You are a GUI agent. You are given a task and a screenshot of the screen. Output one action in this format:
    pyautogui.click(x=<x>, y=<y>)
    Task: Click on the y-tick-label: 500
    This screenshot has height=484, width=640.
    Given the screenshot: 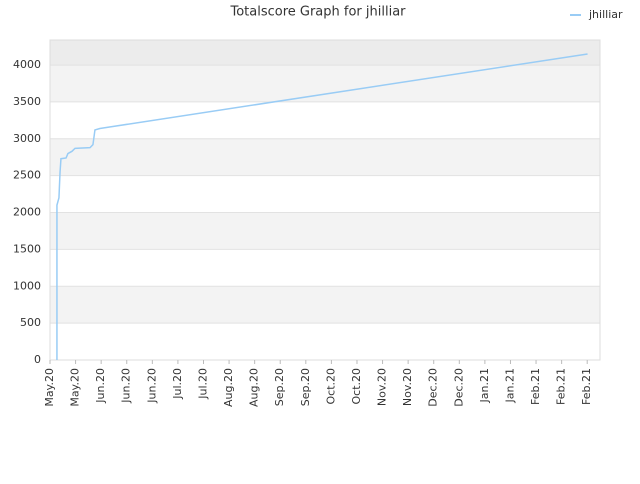 What is the action you would take?
    pyautogui.click(x=30, y=322)
    